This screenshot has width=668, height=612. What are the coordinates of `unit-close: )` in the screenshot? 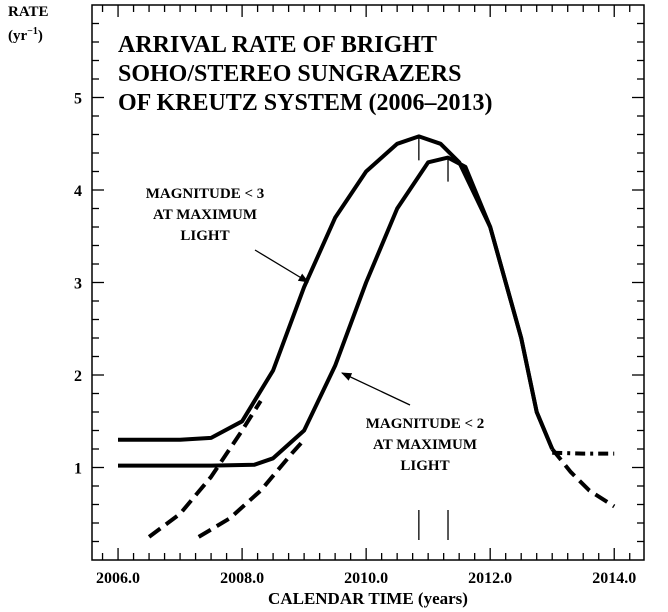 It's located at (40, 36).